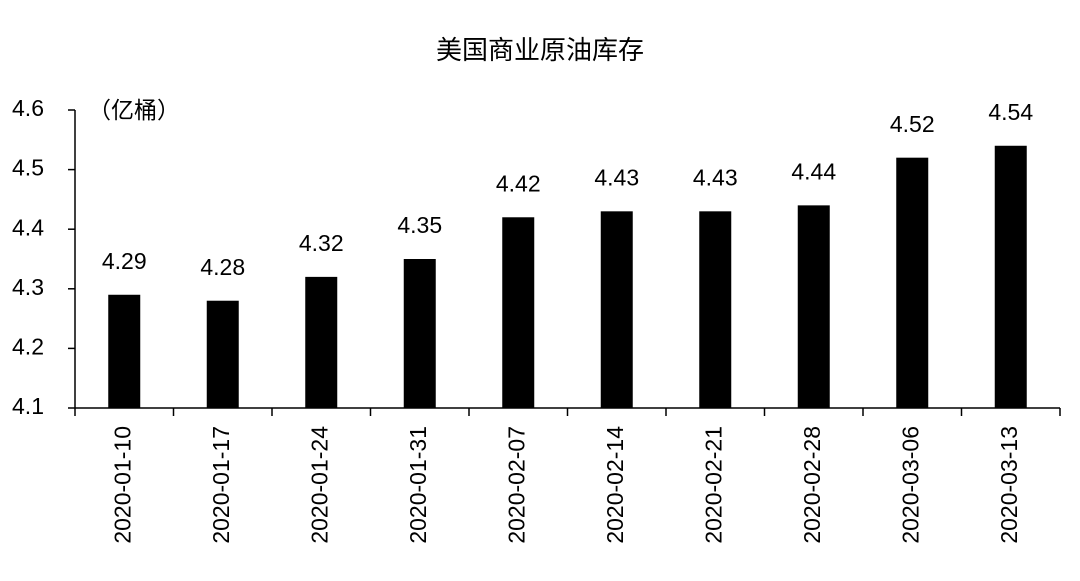 The image size is (1080, 581). I want to click on x-tick-label: 2020-03-13, so click(1009, 485).